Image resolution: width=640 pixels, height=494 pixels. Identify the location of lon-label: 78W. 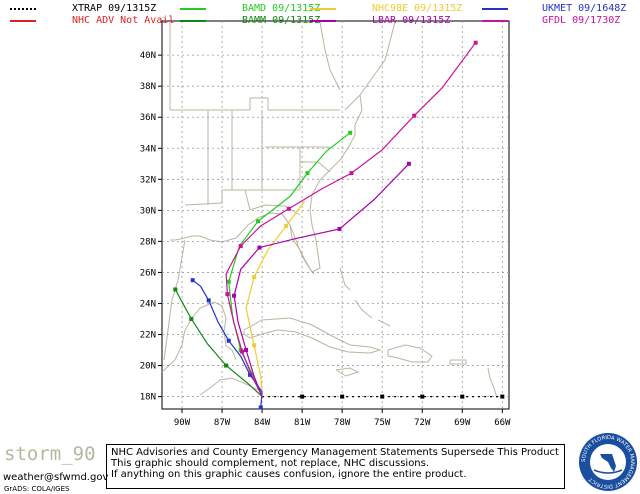
(342, 423).